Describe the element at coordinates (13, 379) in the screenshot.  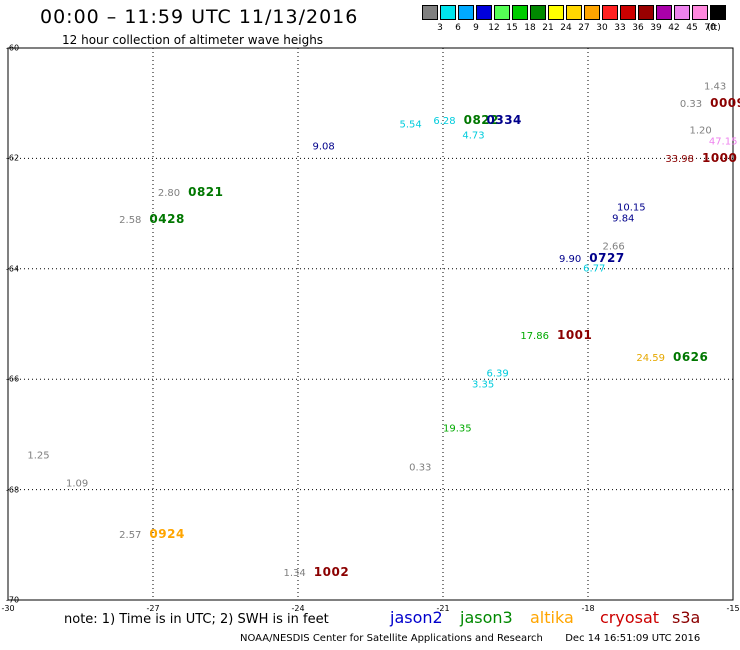
I see `latitude-tick-label: -66` at that location.